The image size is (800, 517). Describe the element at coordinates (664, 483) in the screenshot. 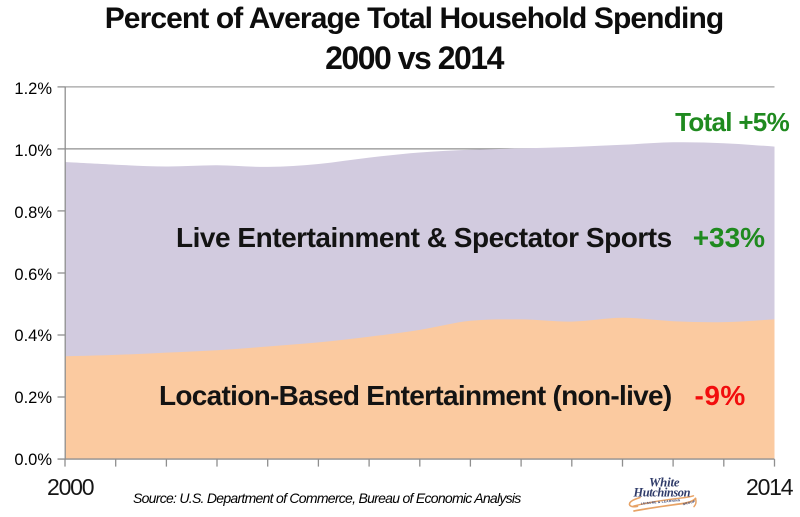

I see `svg-text: White` at that location.